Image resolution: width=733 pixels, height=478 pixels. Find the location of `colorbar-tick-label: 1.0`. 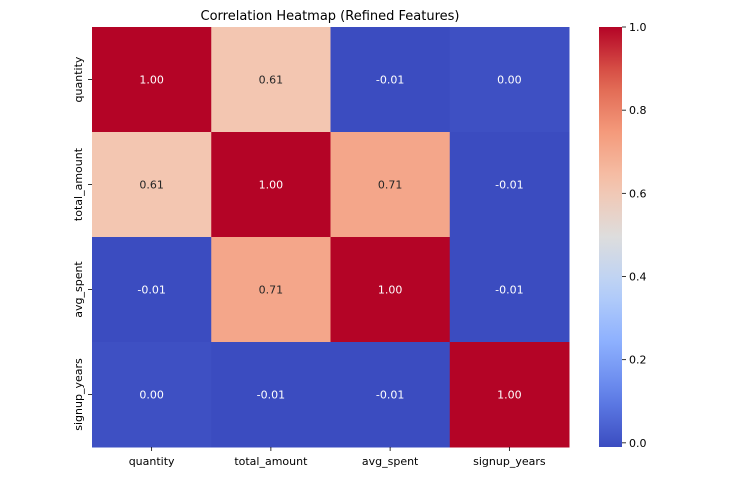

colorbar-tick-label: 1.0 is located at coordinates (638, 27).